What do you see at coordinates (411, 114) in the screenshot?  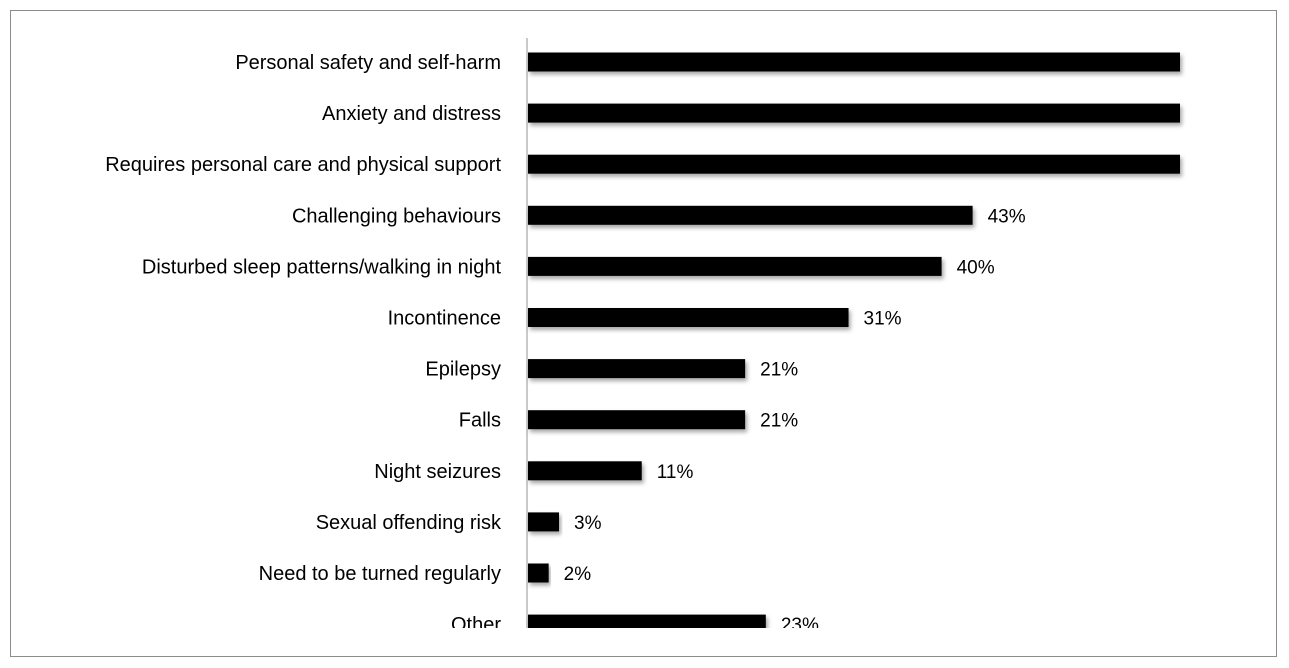 I see `category-label: Anxiety and distress` at bounding box center [411, 114].